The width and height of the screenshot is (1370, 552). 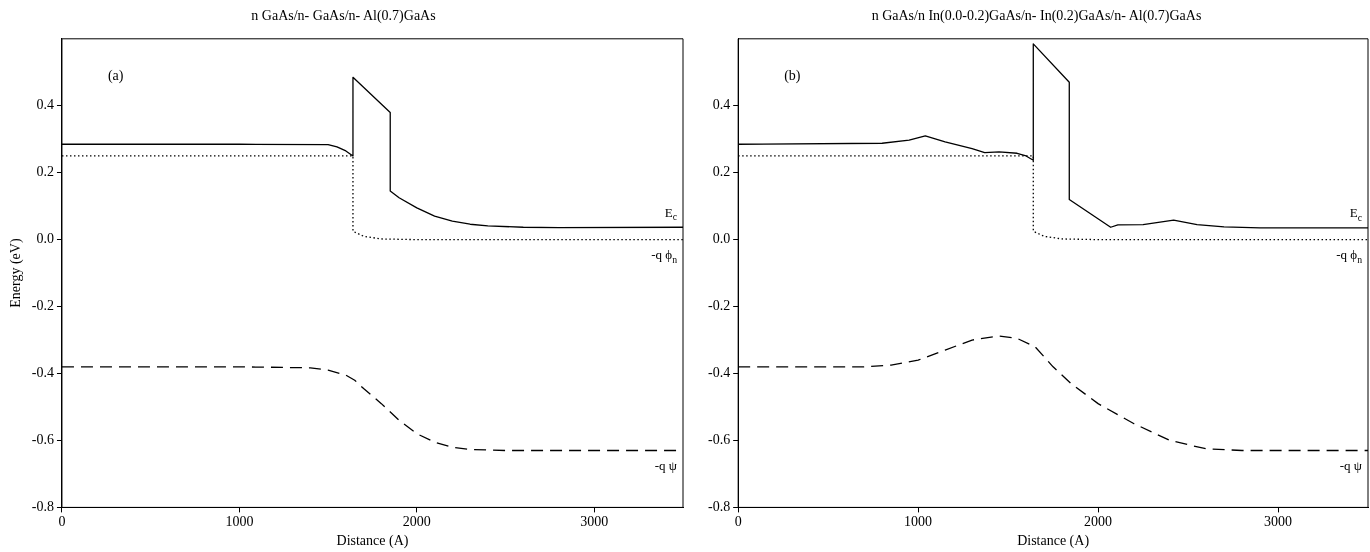 I want to click on annotation: (b), so click(x=792, y=76).